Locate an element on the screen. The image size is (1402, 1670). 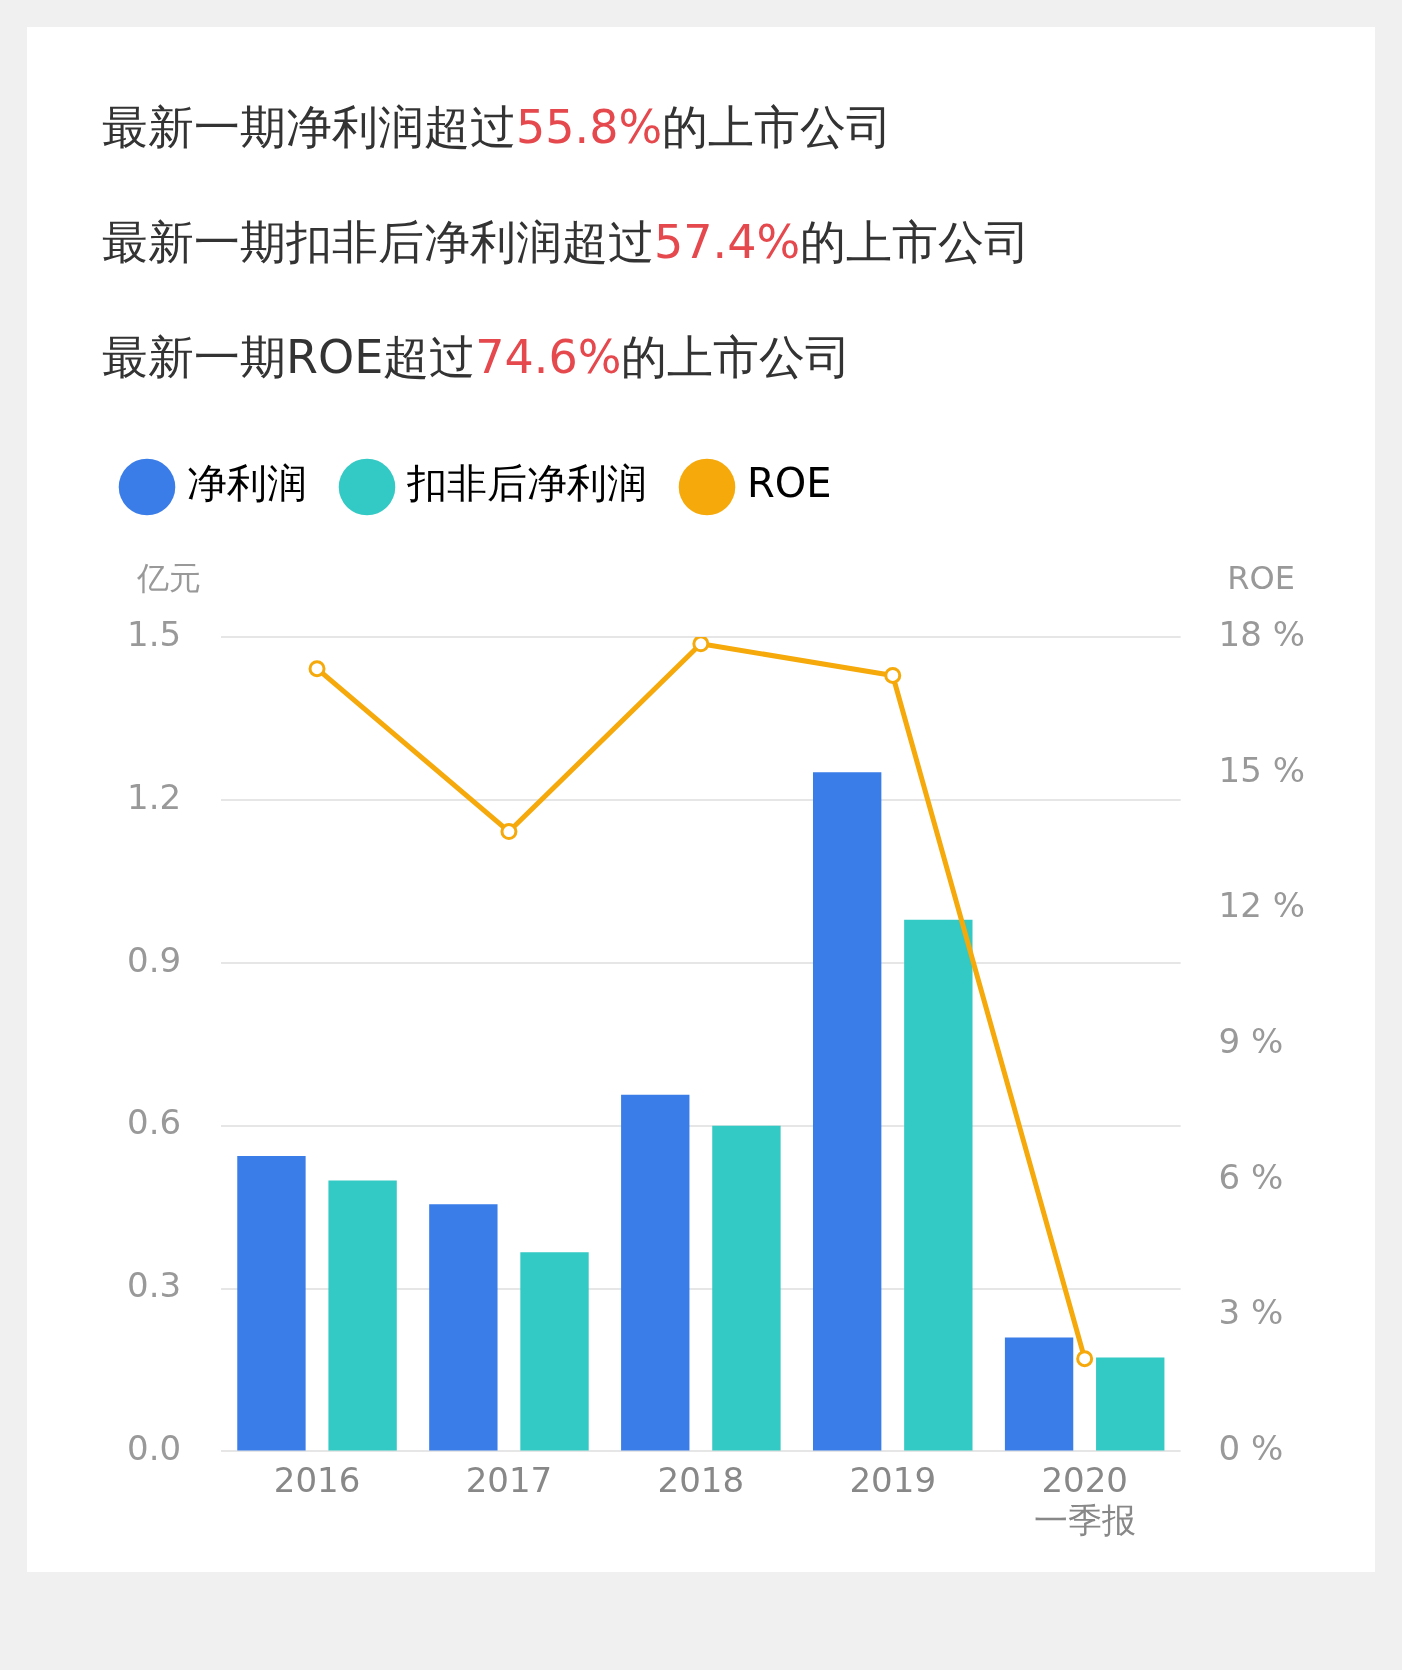
y-tick-label: 0.0 is located at coordinates (154, 1448).